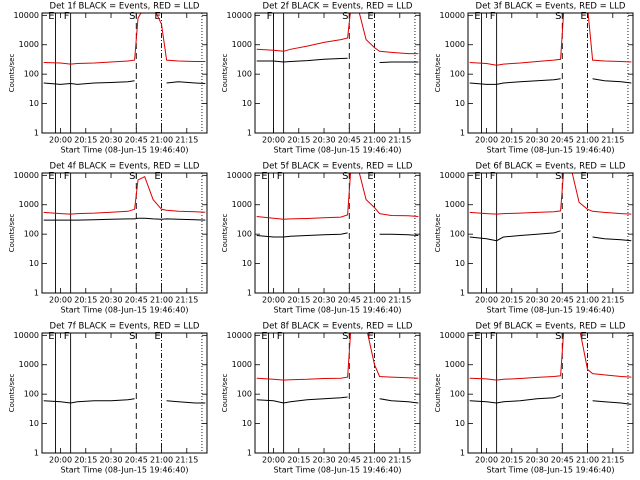 Image resolution: width=640 pixels, height=480 pixels. What do you see at coordinates (338, 7) in the screenshot?
I see `chart-title: Det 2f BLACK = Events, RED = LLD` at bounding box center [338, 7].